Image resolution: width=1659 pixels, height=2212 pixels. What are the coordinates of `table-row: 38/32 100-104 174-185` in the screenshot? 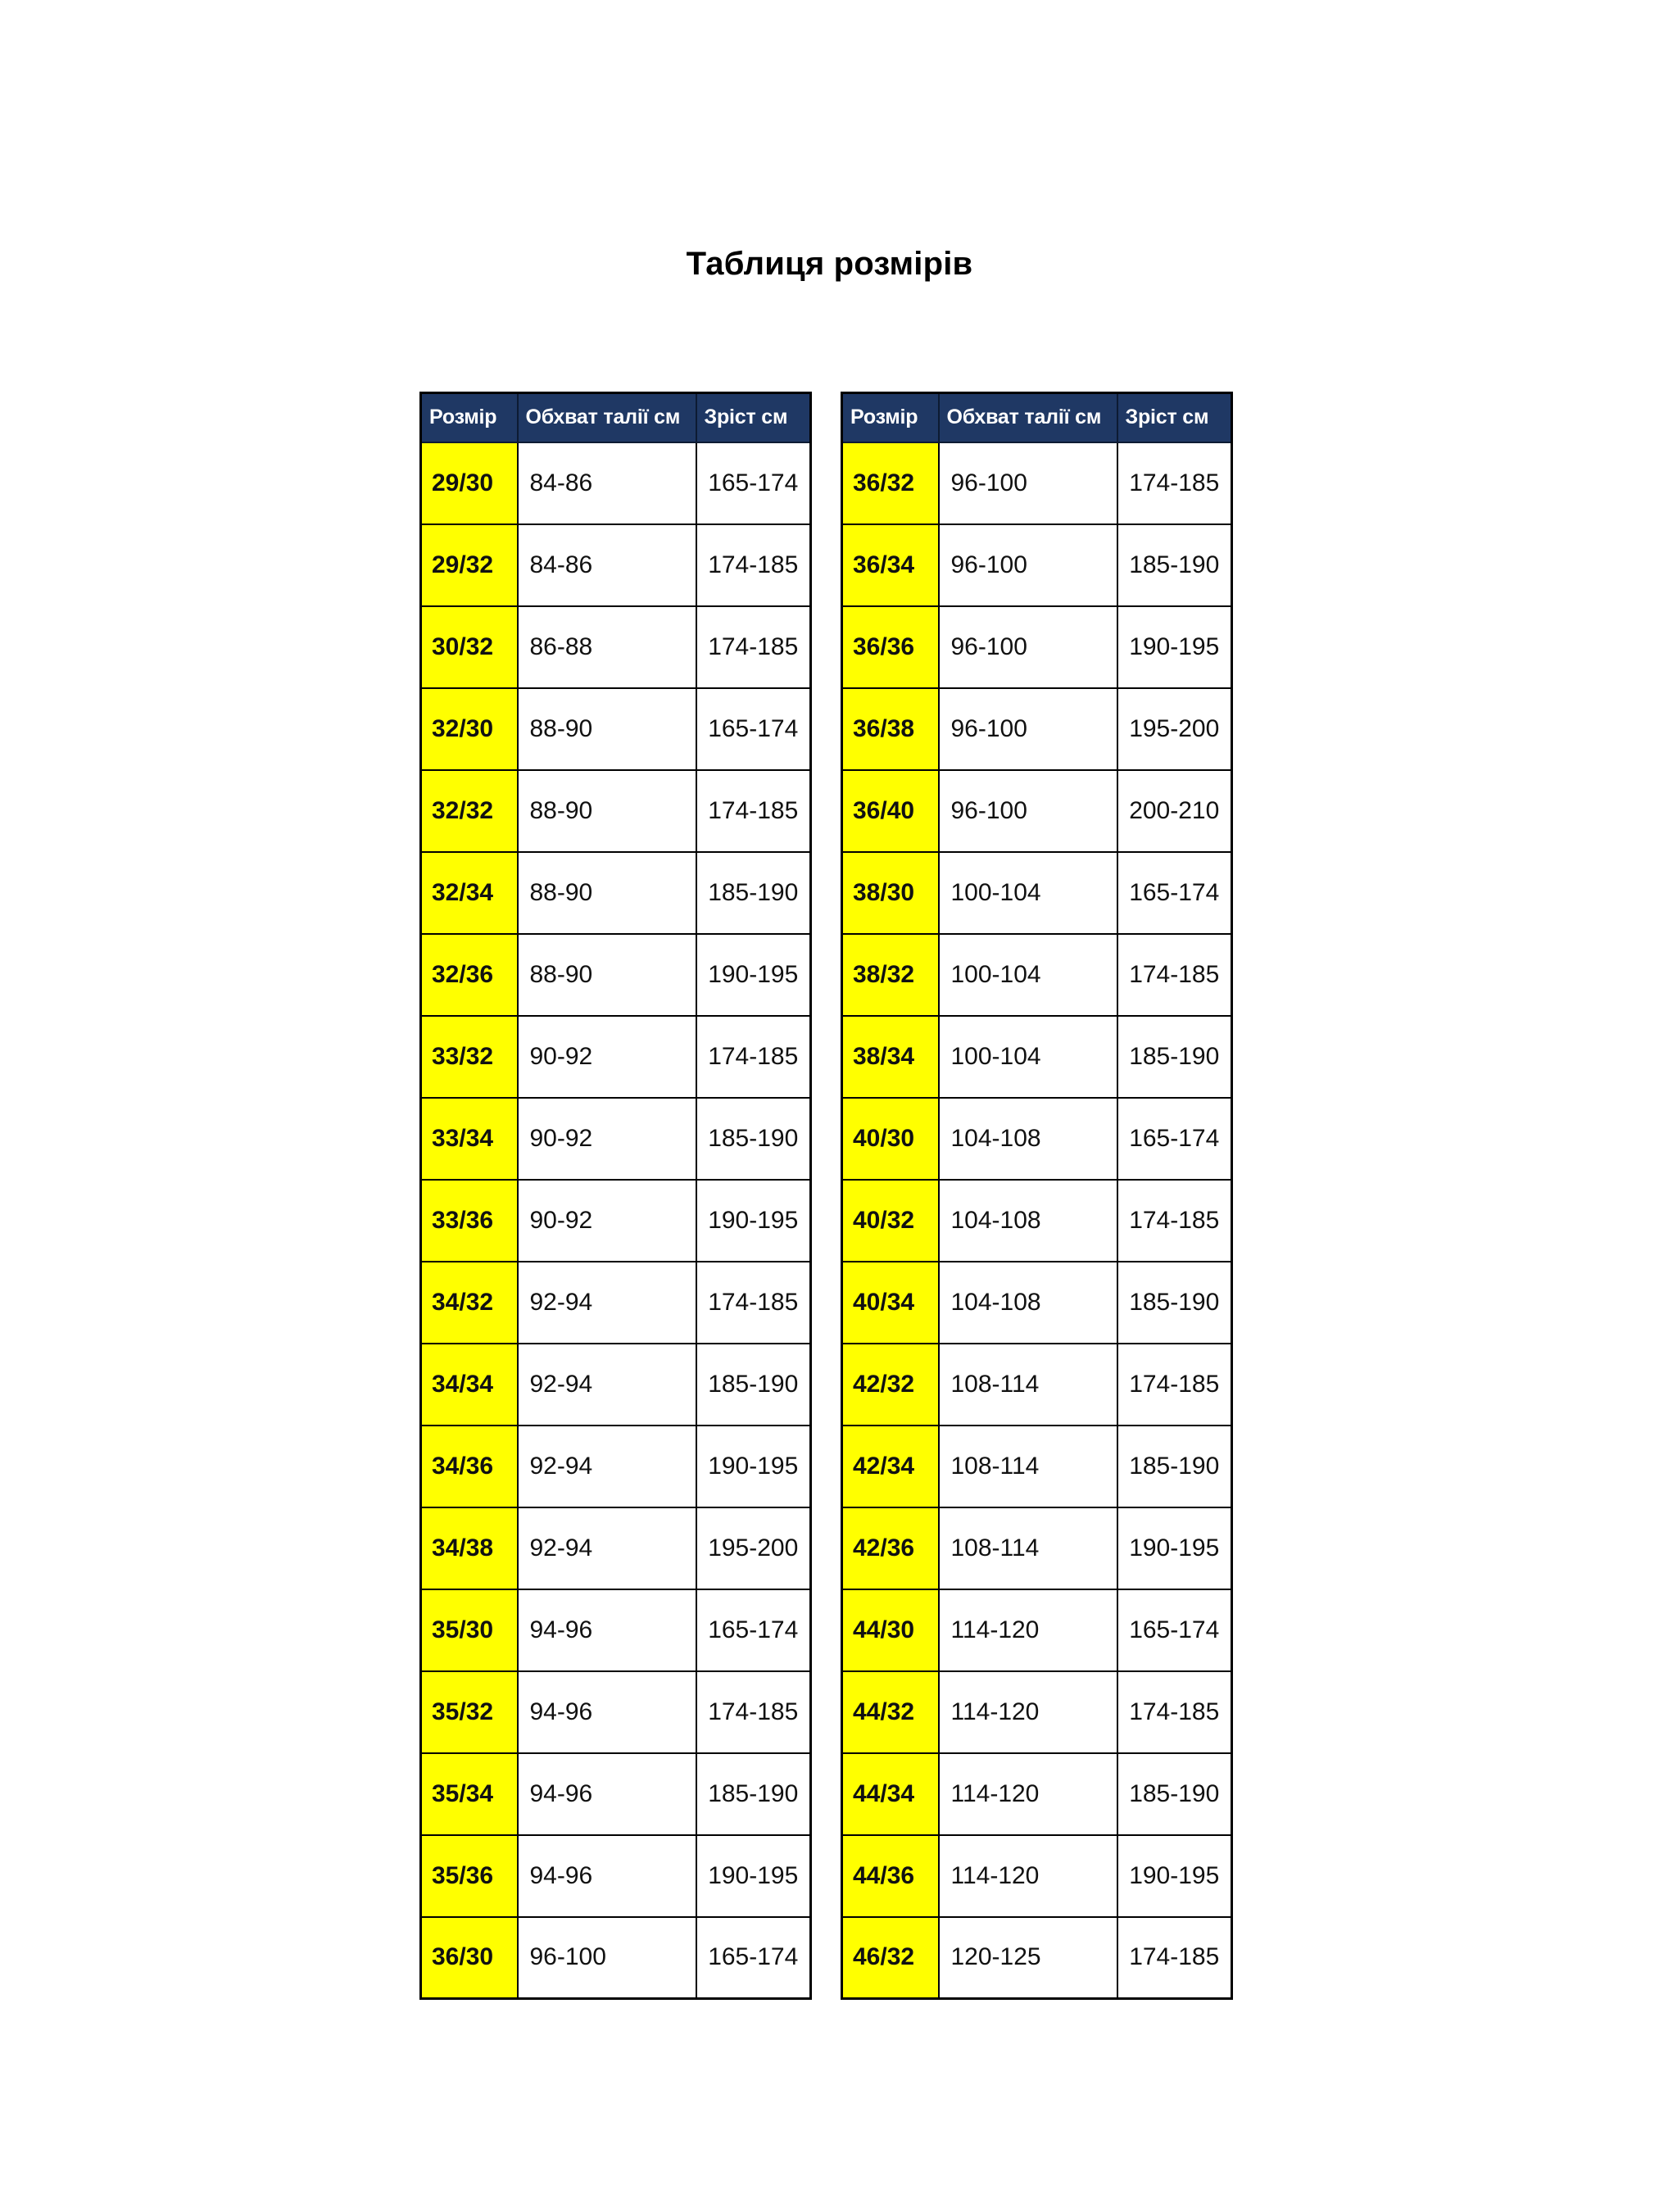 It's located at (1037, 974).